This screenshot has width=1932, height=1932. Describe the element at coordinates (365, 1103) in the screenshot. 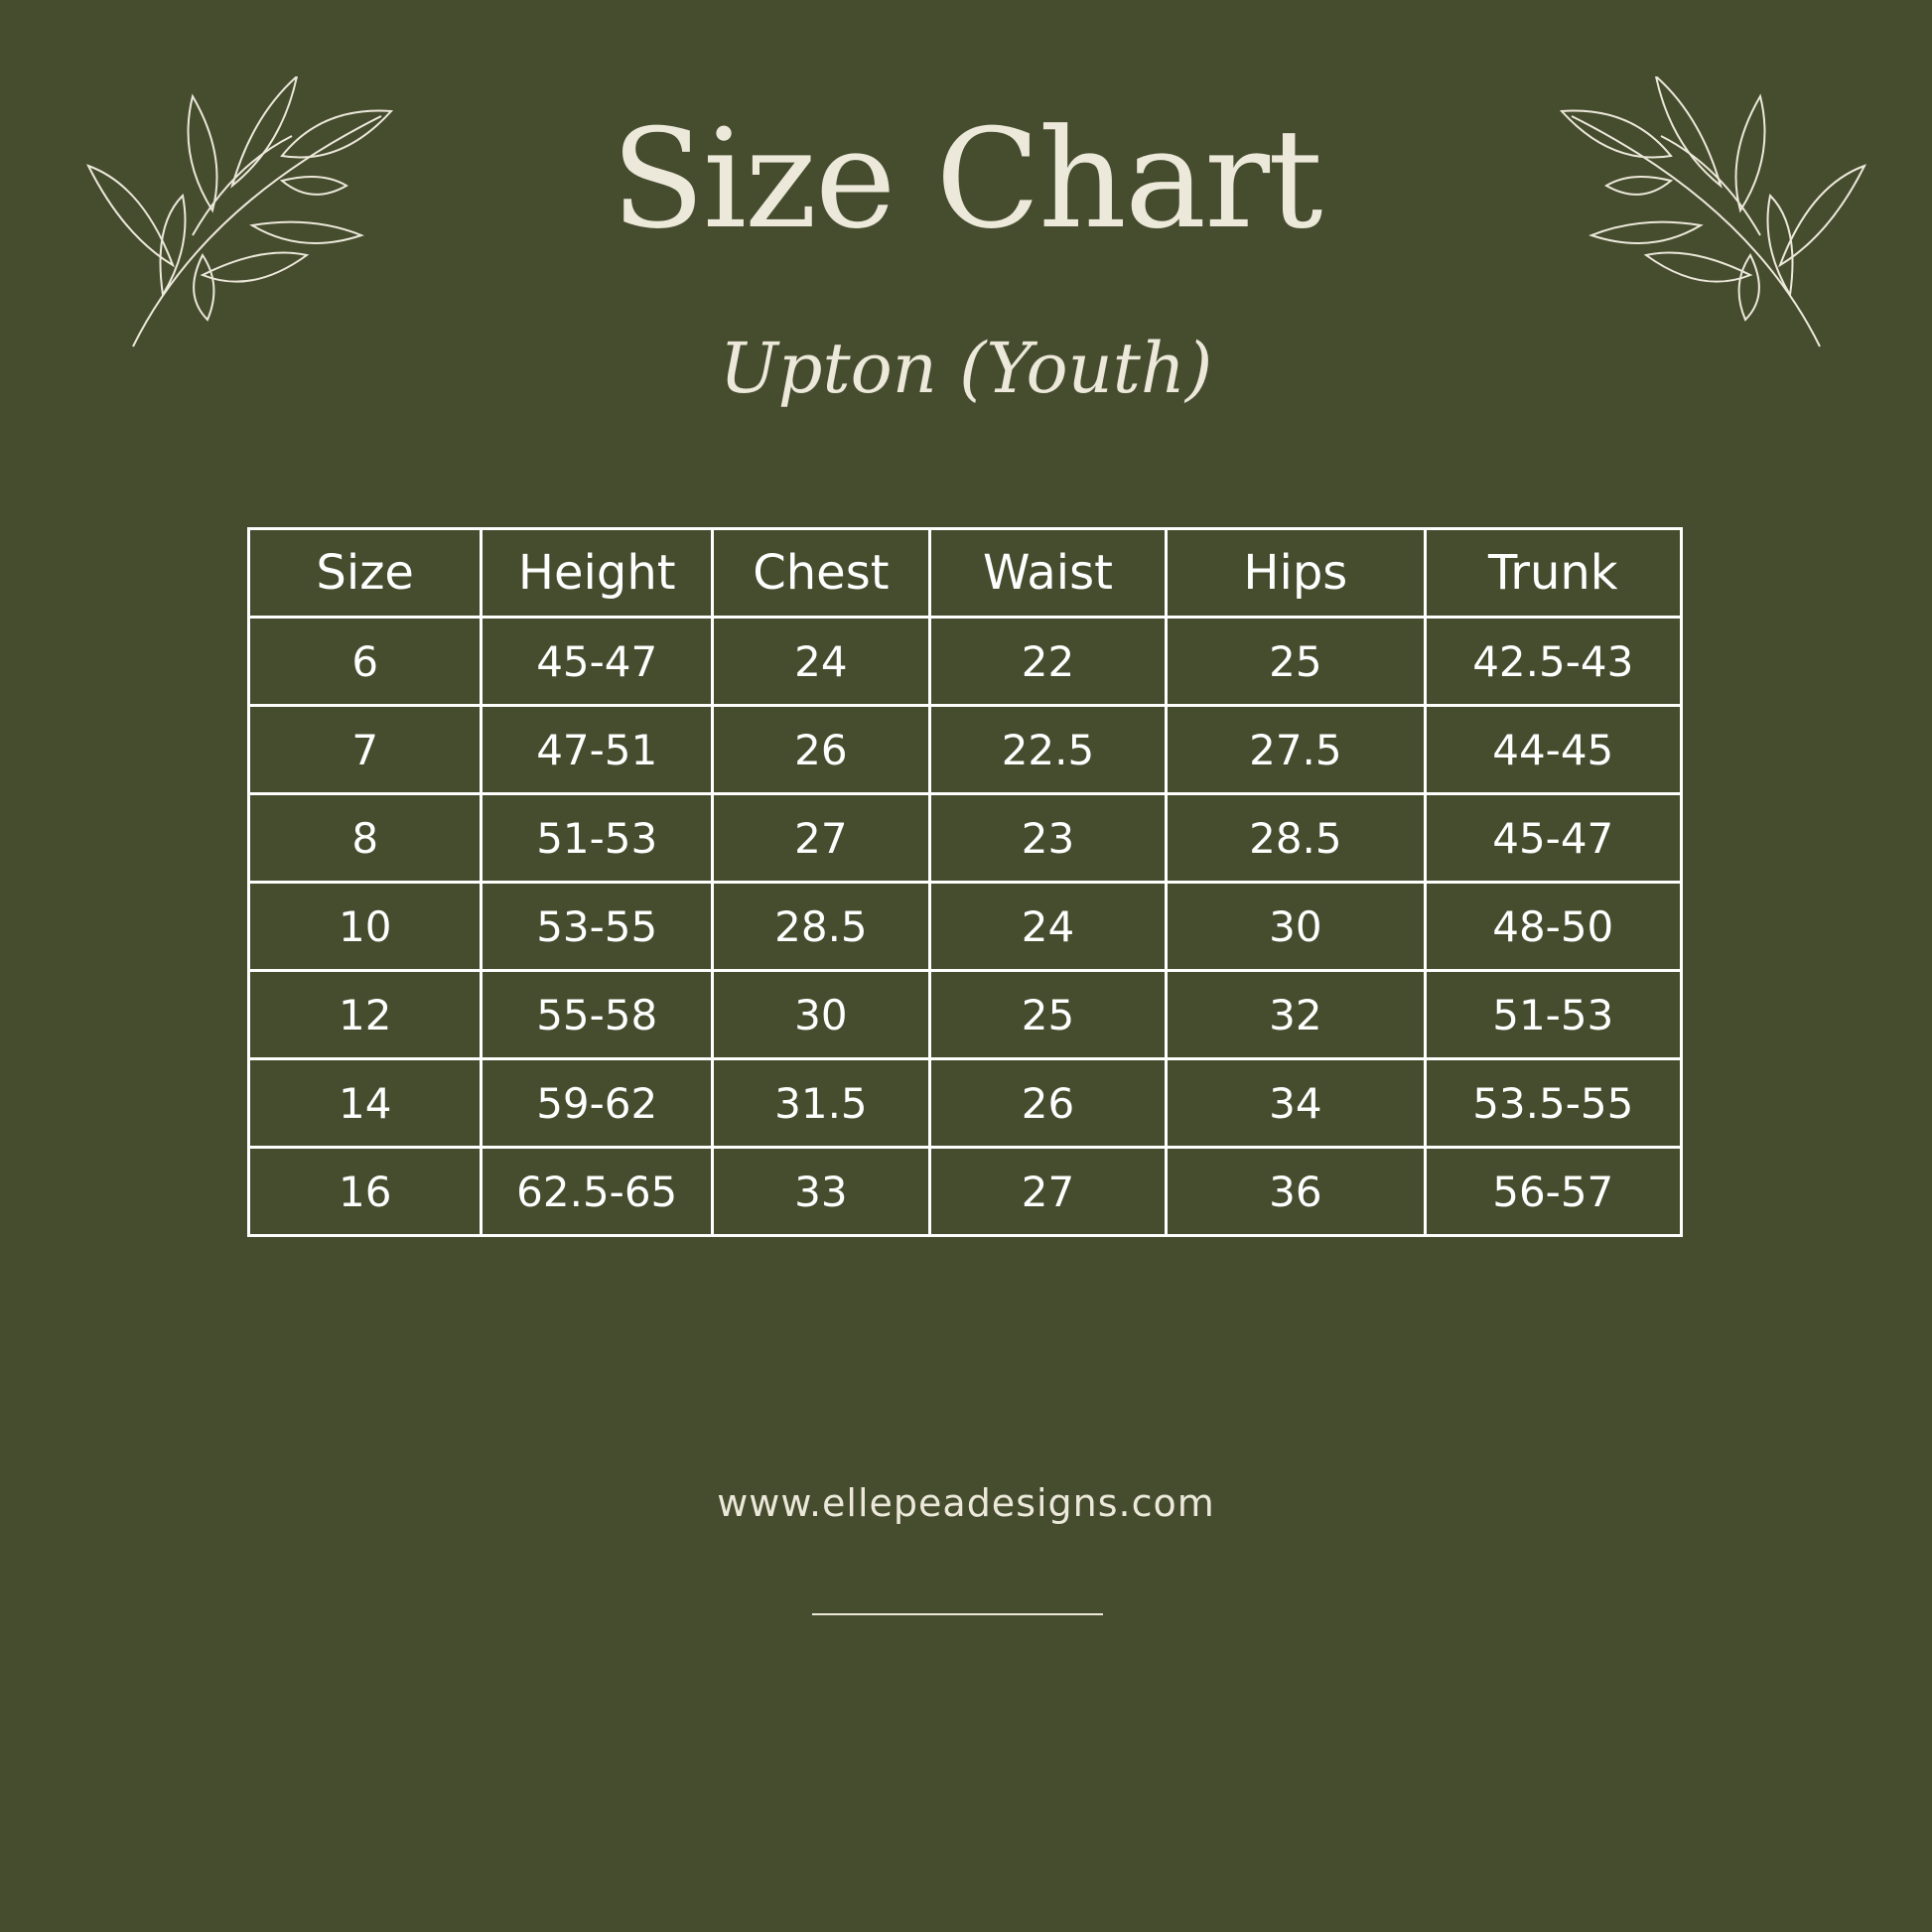

I see `table-cell: 14` at that location.